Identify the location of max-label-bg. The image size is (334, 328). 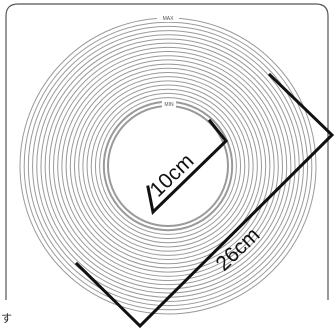
(168, 18).